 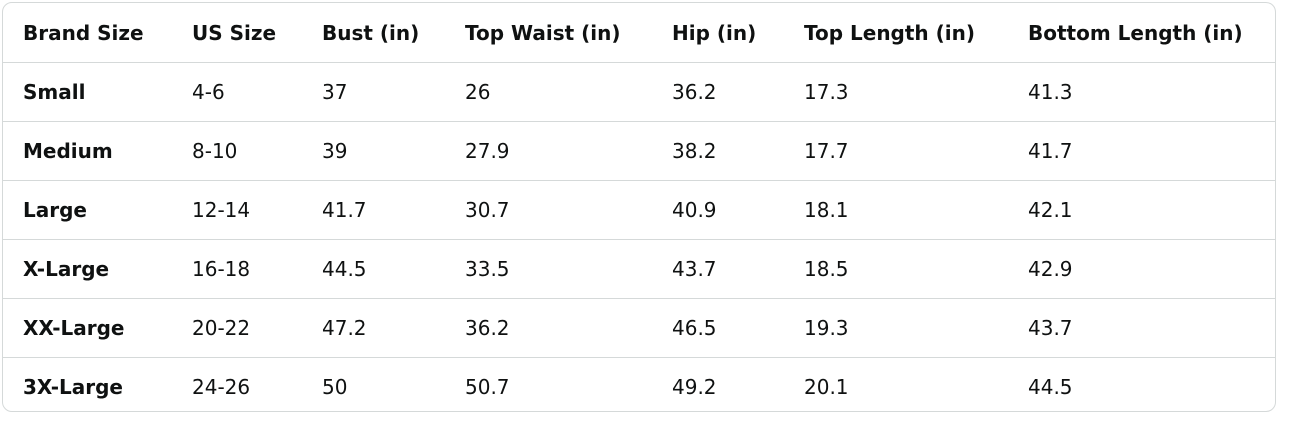 I want to click on table-cell: 38.2, so click(x=718, y=151).